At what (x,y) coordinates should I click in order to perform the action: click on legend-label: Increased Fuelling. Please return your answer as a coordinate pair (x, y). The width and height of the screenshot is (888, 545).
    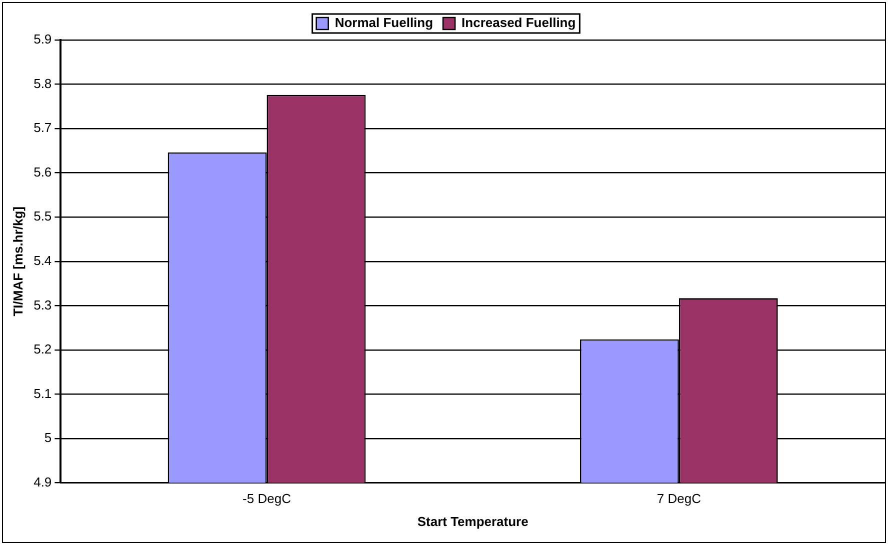
    Looking at the image, I should click on (519, 22).